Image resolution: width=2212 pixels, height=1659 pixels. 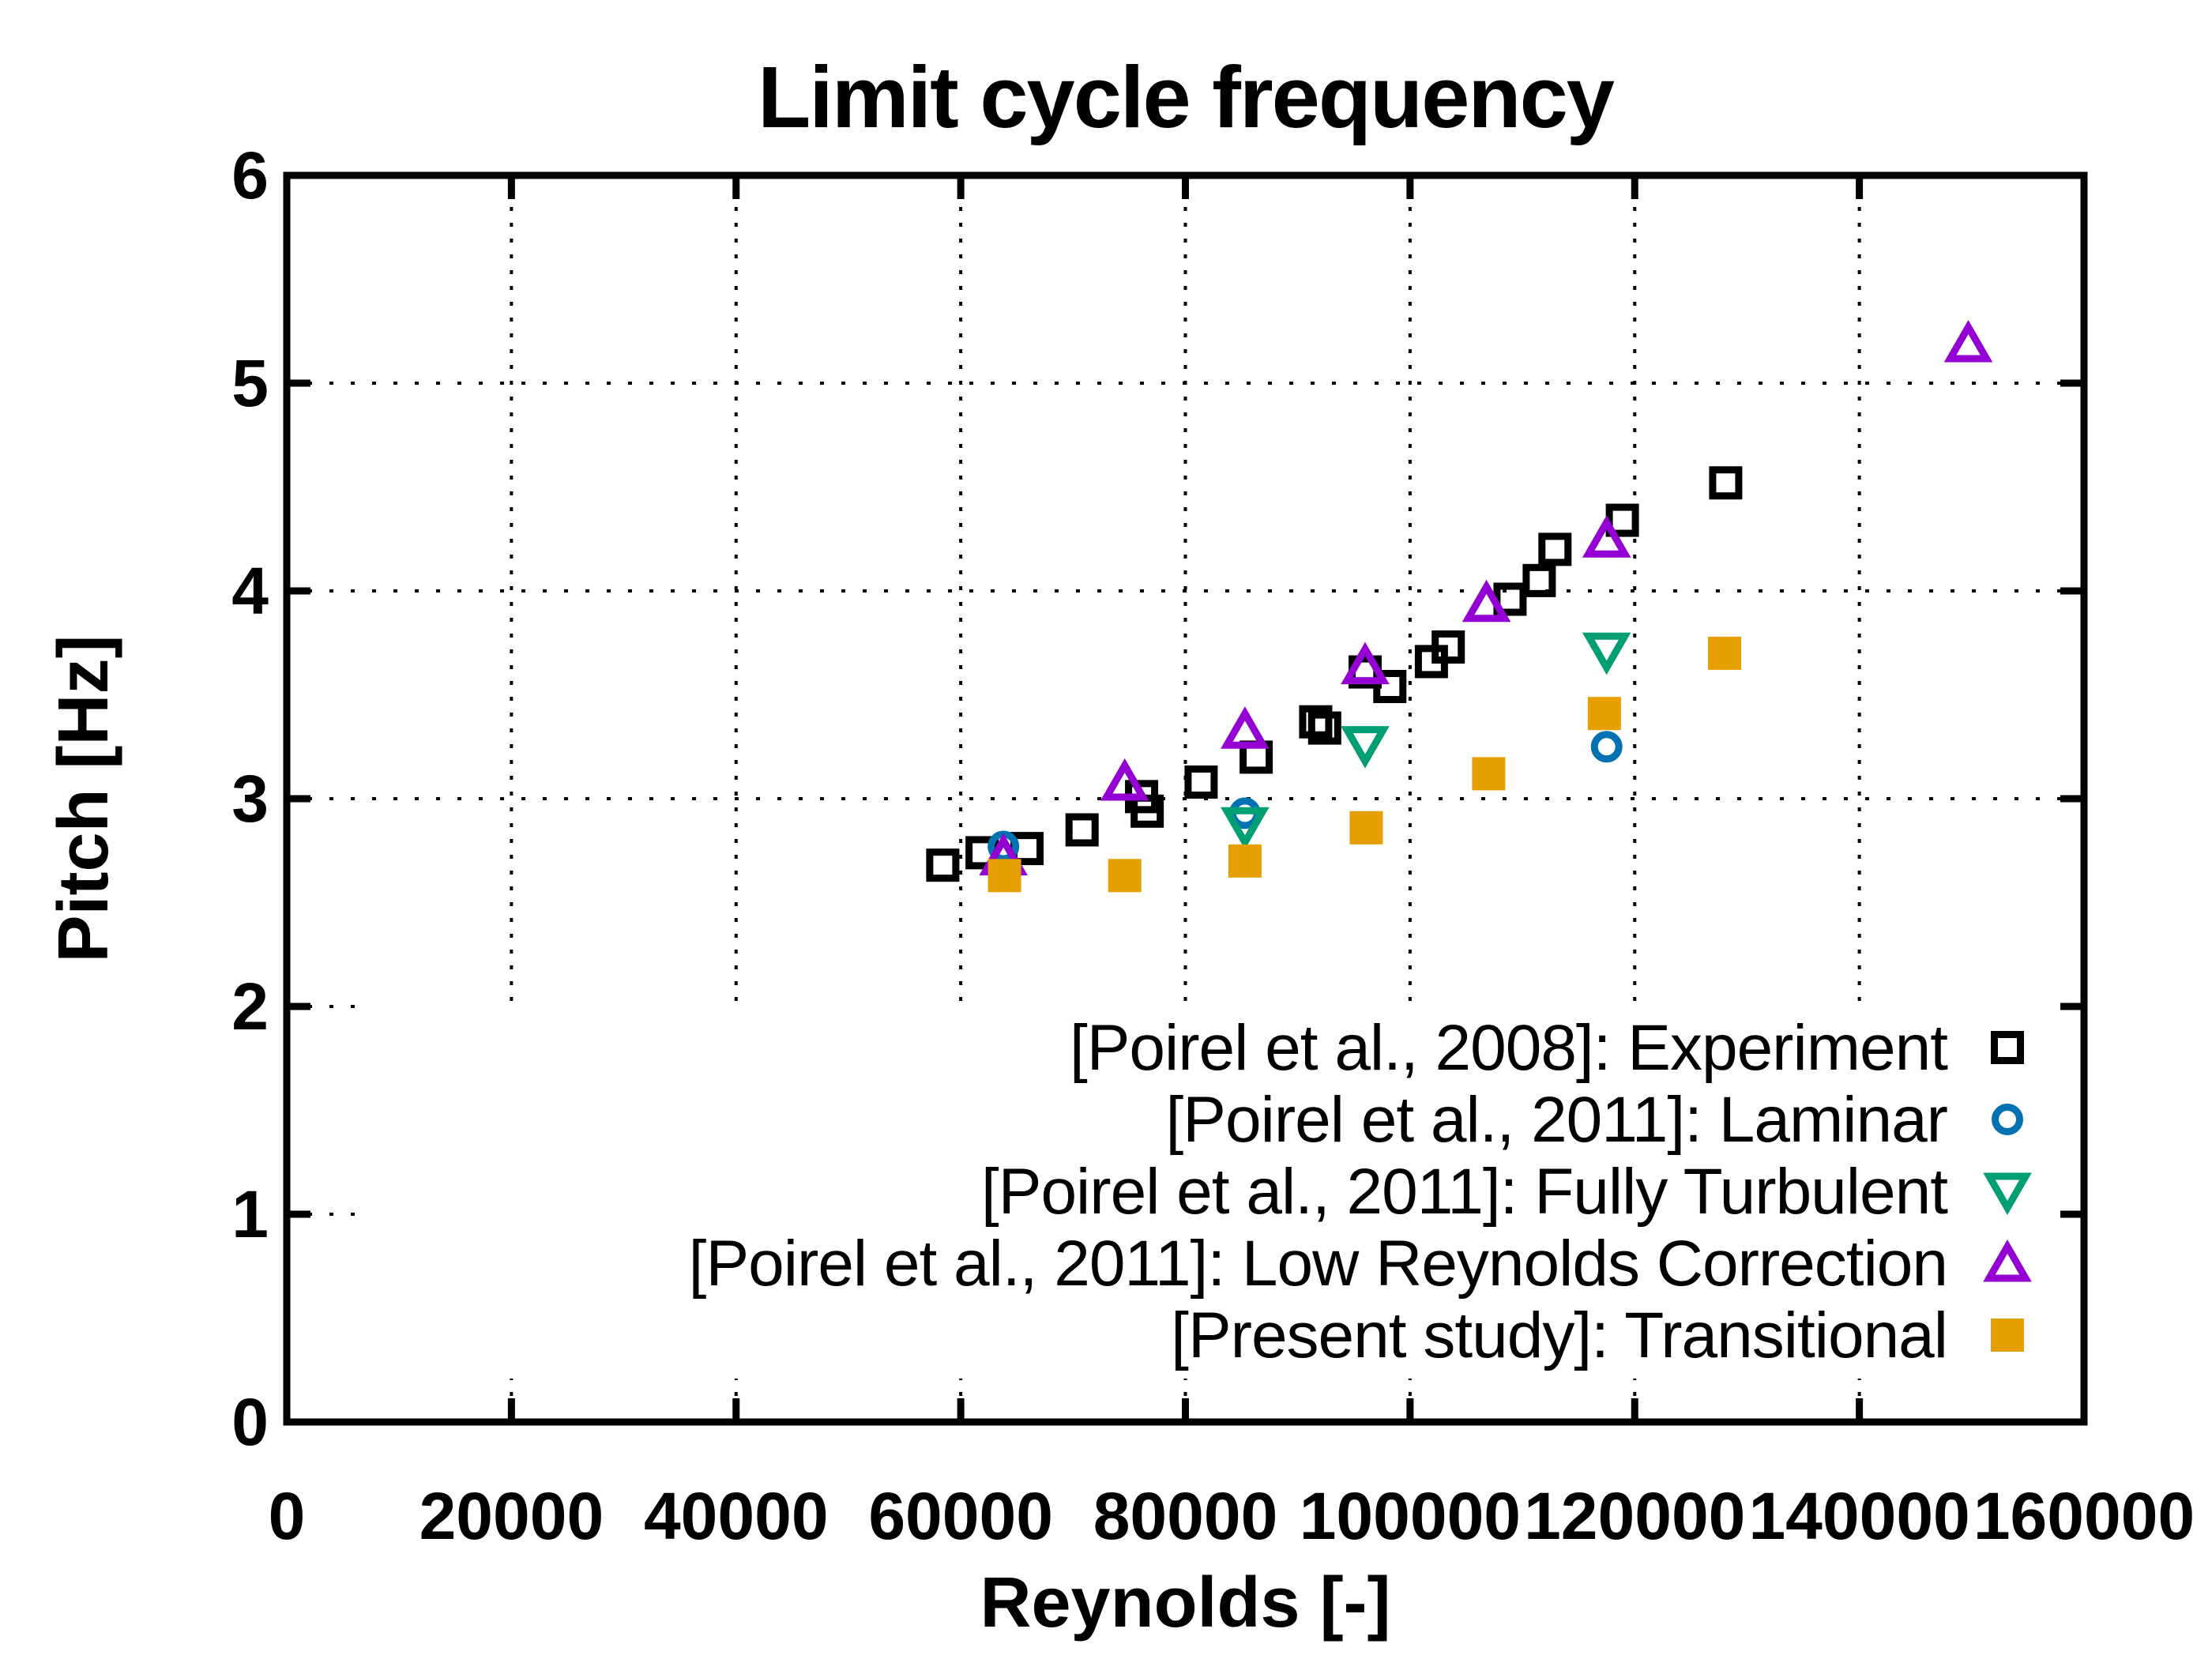 What do you see at coordinates (1557, 1120) in the screenshot?
I see `legend-entry: [Poirel et al., 2011]: Laminar` at bounding box center [1557, 1120].